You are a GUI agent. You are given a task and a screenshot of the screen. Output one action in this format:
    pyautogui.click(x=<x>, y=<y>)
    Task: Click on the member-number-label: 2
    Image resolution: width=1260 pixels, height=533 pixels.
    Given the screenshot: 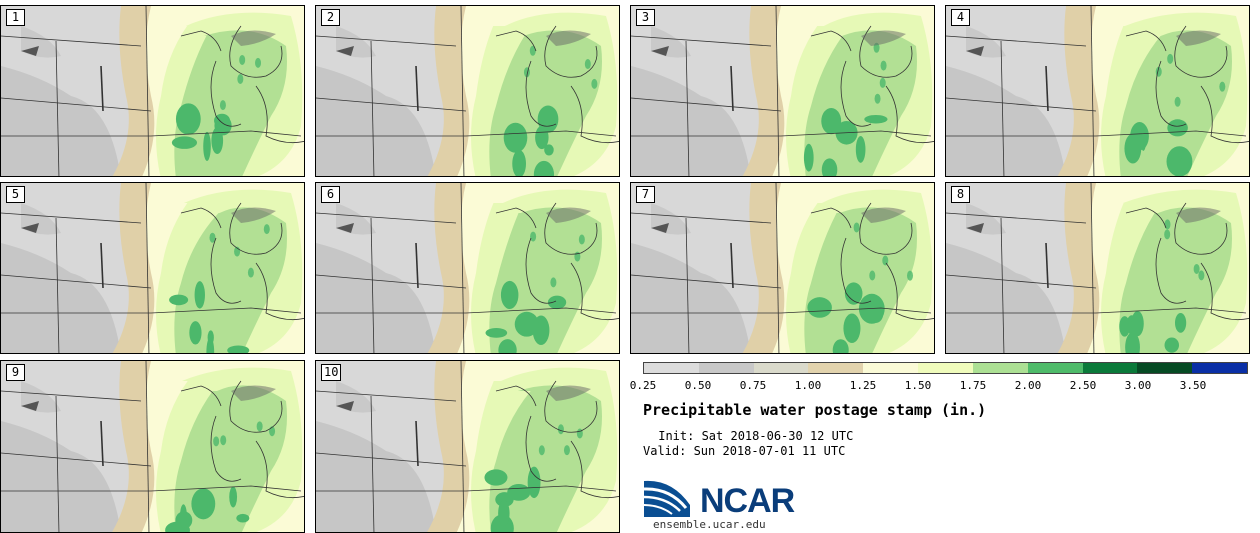 What is the action you would take?
    pyautogui.click(x=330, y=17)
    